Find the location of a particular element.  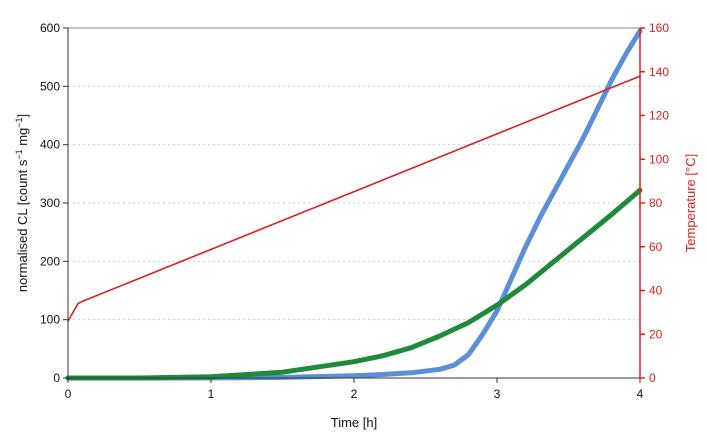

x-tick-label: 3 is located at coordinates (497, 394).